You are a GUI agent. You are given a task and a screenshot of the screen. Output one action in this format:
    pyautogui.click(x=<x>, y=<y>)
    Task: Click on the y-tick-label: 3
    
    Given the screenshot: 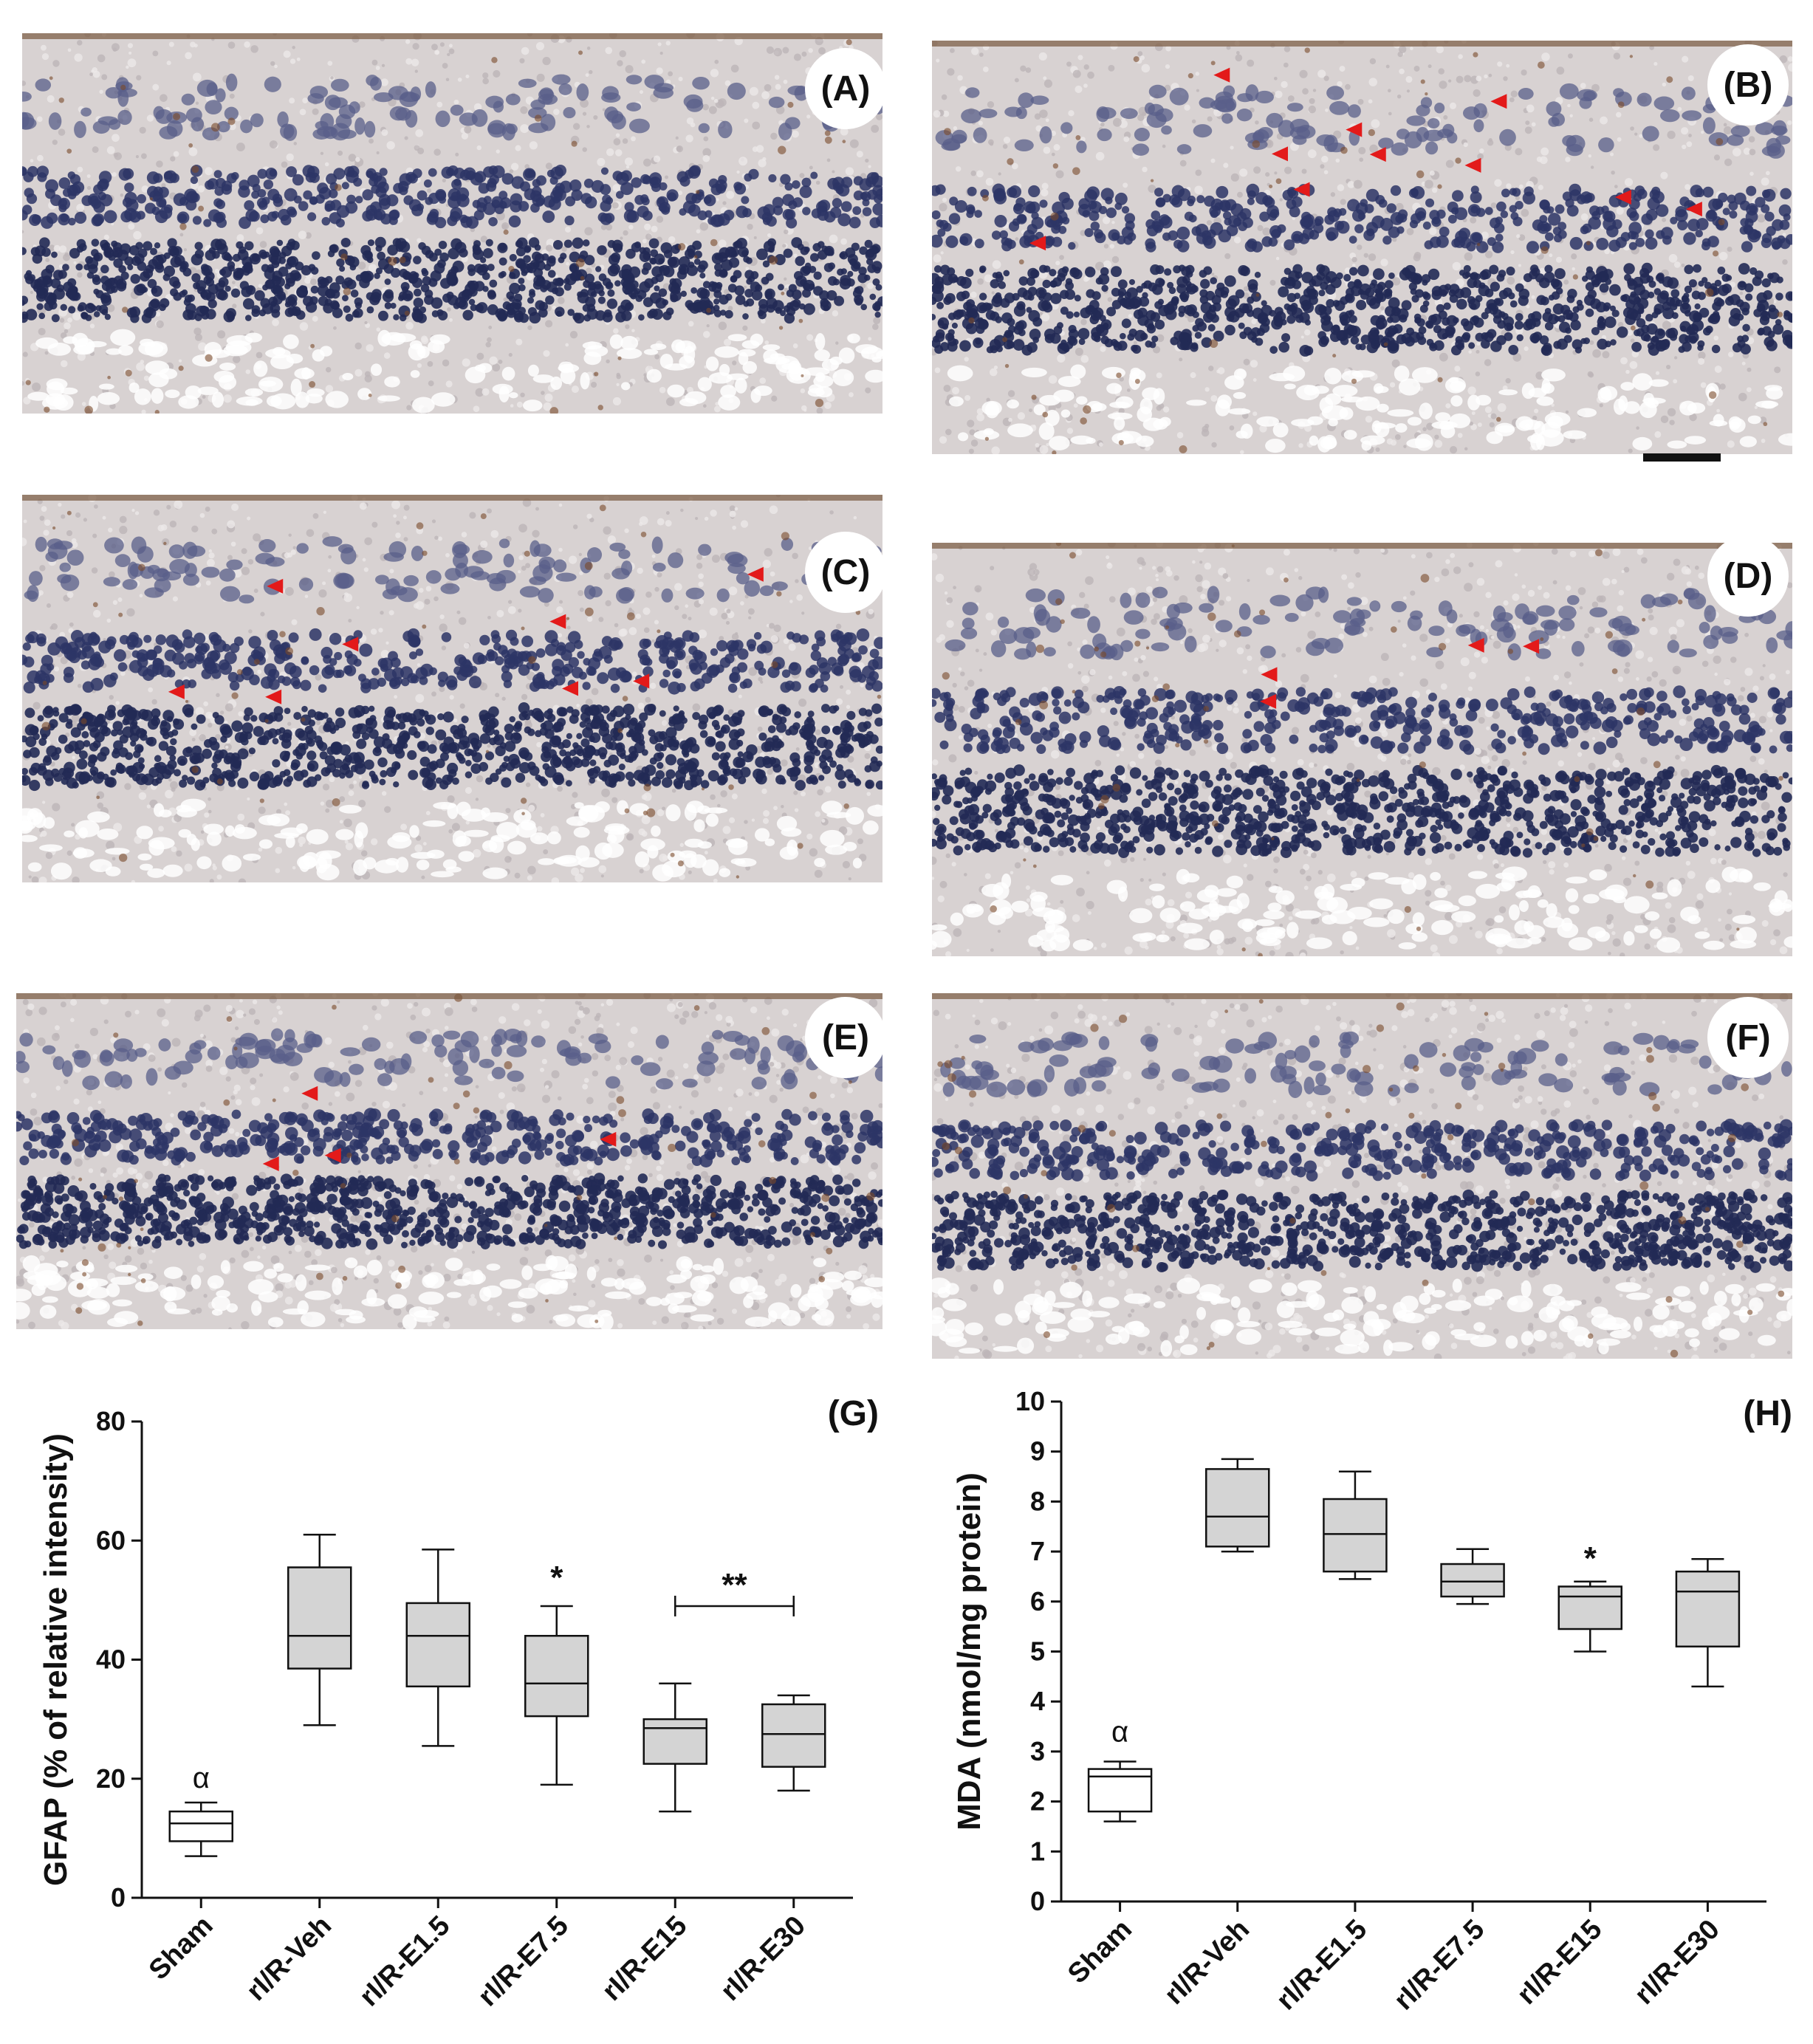 What is the action you would take?
    pyautogui.click(x=1037, y=1751)
    